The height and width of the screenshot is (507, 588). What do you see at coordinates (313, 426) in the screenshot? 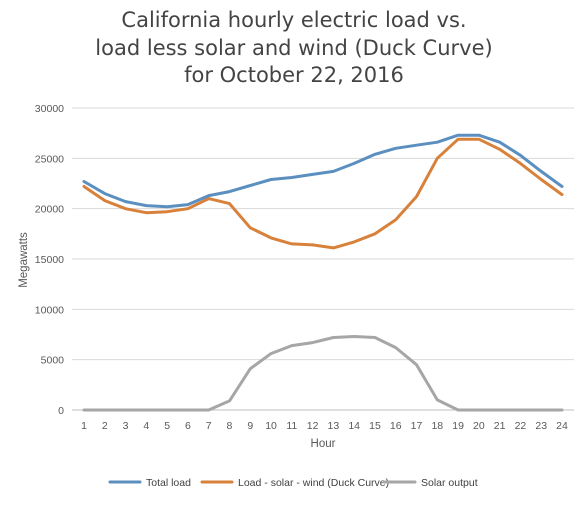
I see `x-tick-label: 12` at bounding box center [313, 426].